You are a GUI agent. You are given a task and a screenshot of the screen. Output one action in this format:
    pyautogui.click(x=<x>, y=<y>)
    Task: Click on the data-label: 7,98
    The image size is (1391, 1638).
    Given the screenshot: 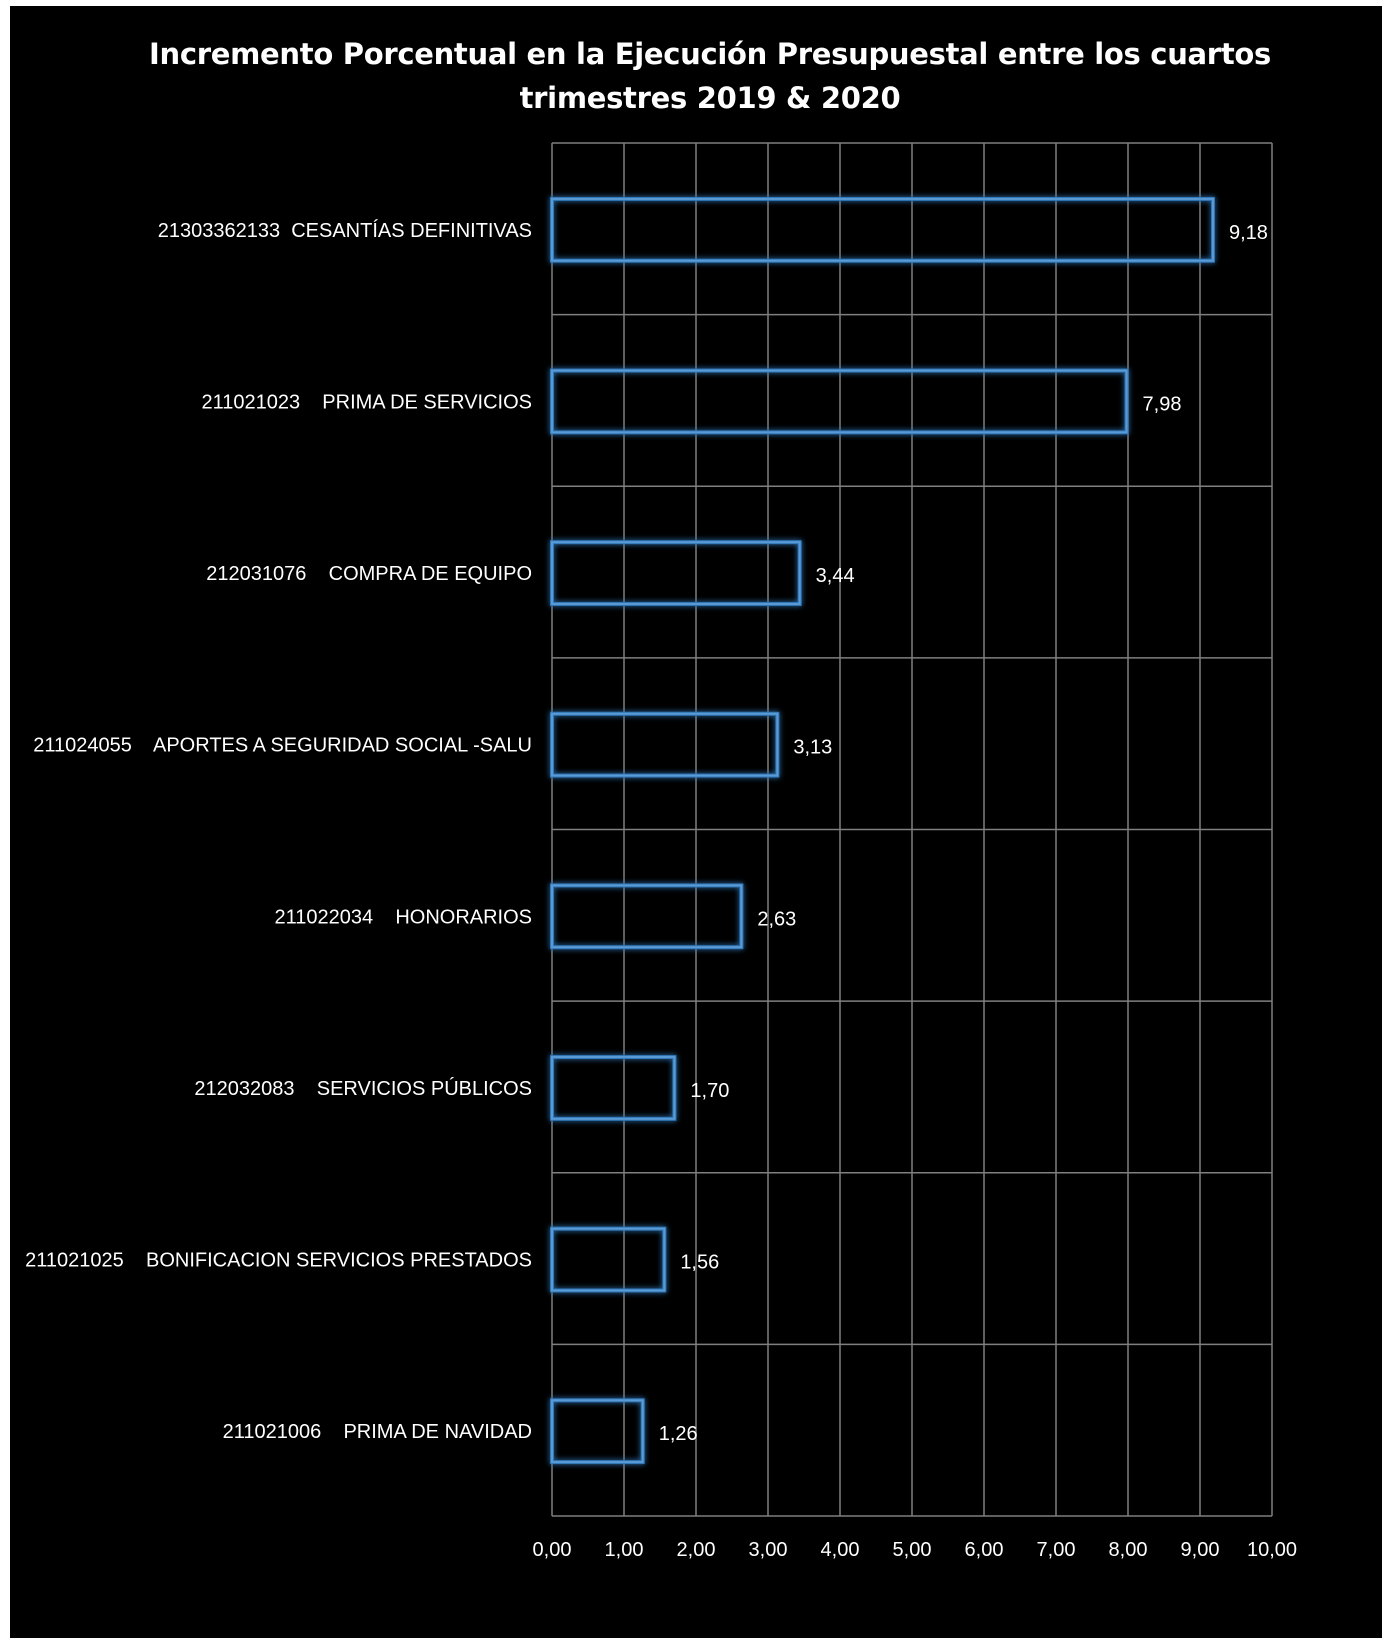 What is the action you would take?
    pyautogui.click(x=1162, y=404)
    